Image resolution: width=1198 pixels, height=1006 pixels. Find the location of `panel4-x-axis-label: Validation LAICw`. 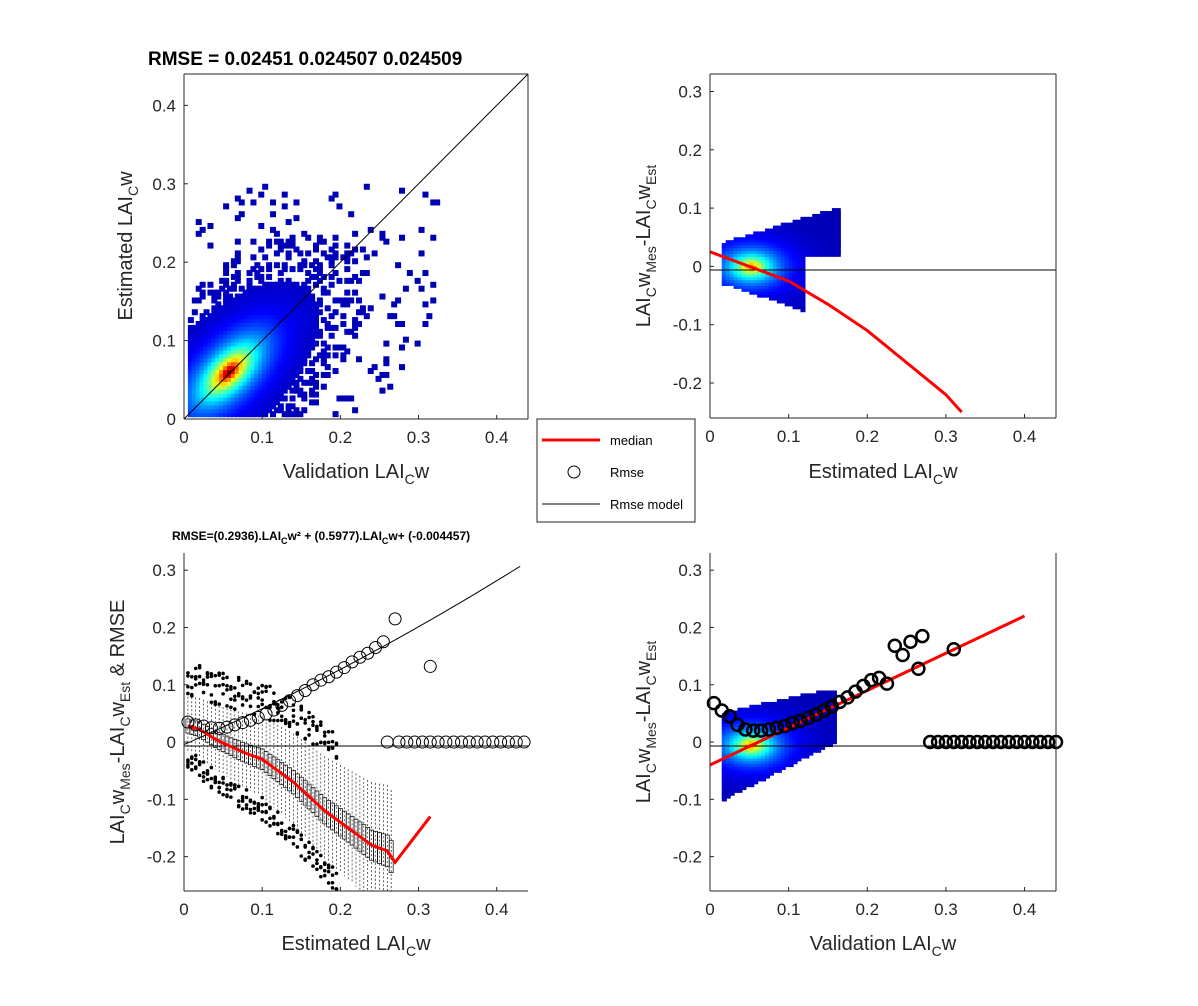

panel4-x-axis-label: Validation LAICw is located at coordinates (883, 946).